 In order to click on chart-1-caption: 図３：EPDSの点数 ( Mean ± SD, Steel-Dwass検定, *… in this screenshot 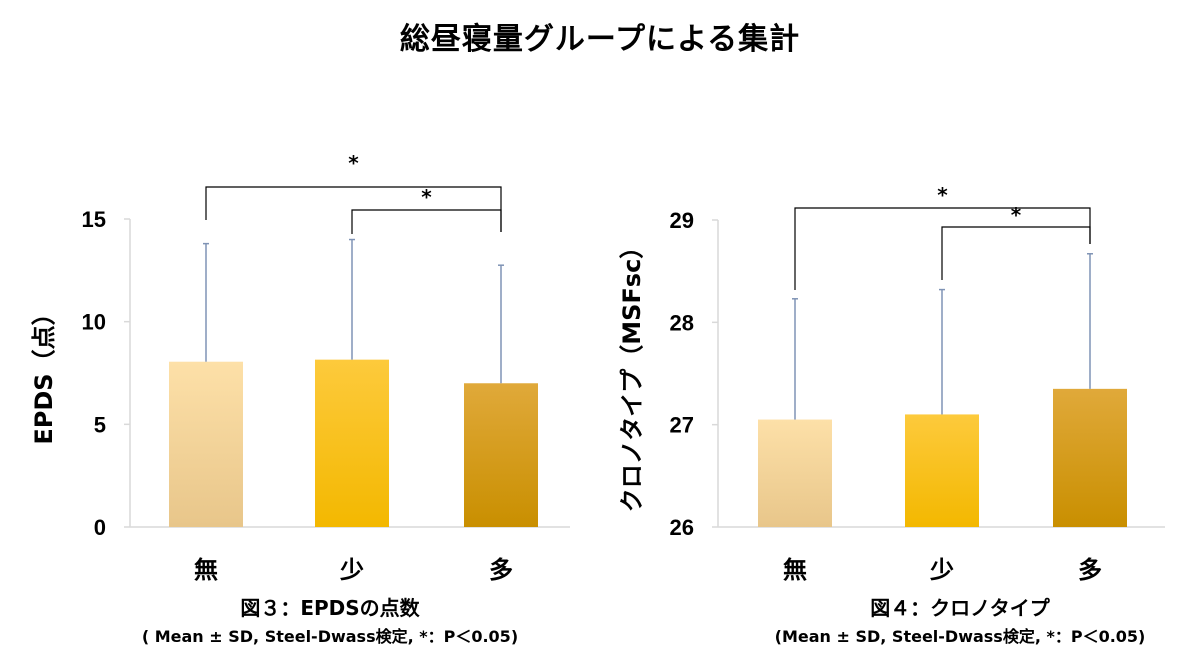, I will do `click(330, 619)`.